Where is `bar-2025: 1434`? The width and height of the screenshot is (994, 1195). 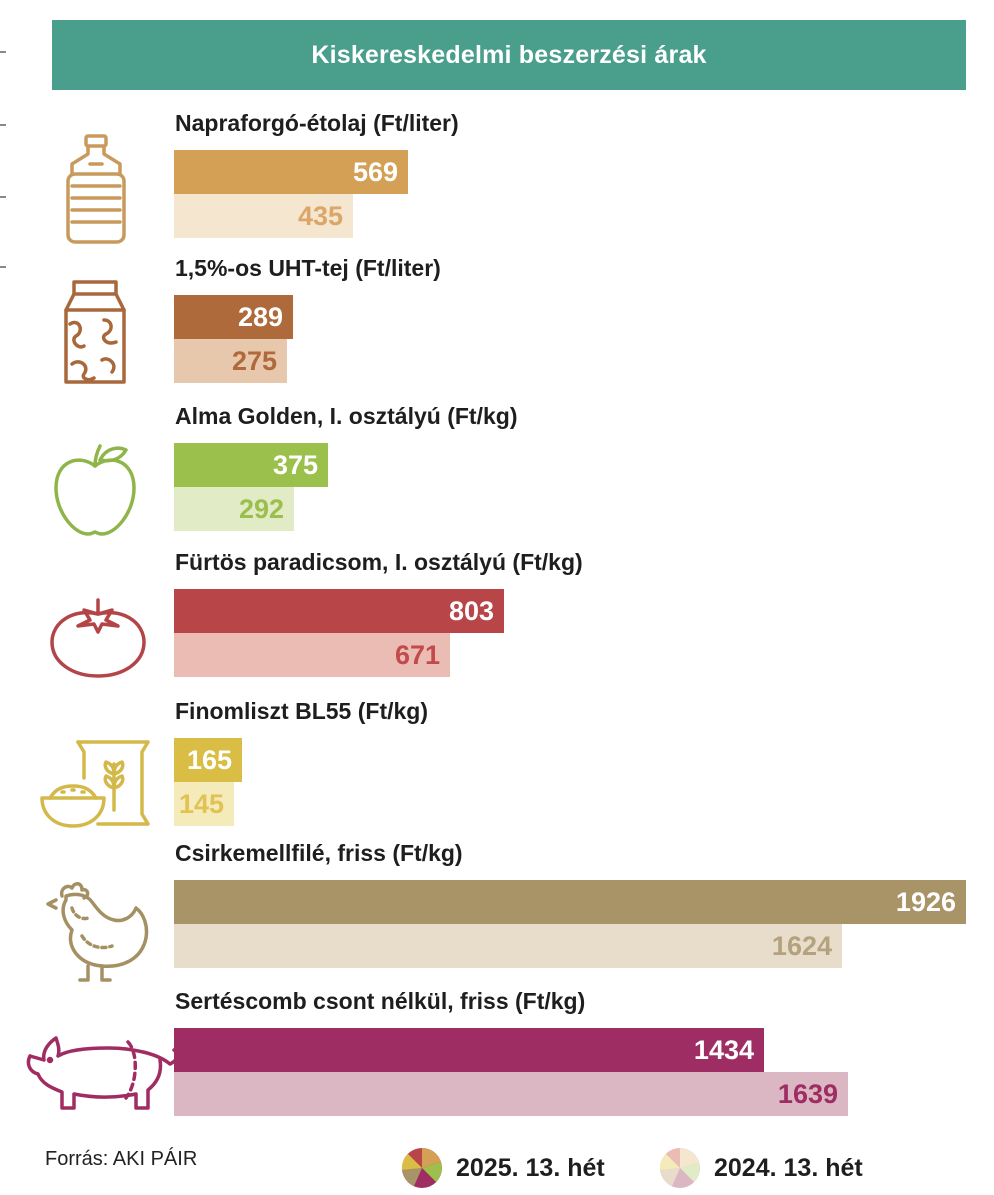
bar-2025: 1434 is located at coordinates (469, 1050).